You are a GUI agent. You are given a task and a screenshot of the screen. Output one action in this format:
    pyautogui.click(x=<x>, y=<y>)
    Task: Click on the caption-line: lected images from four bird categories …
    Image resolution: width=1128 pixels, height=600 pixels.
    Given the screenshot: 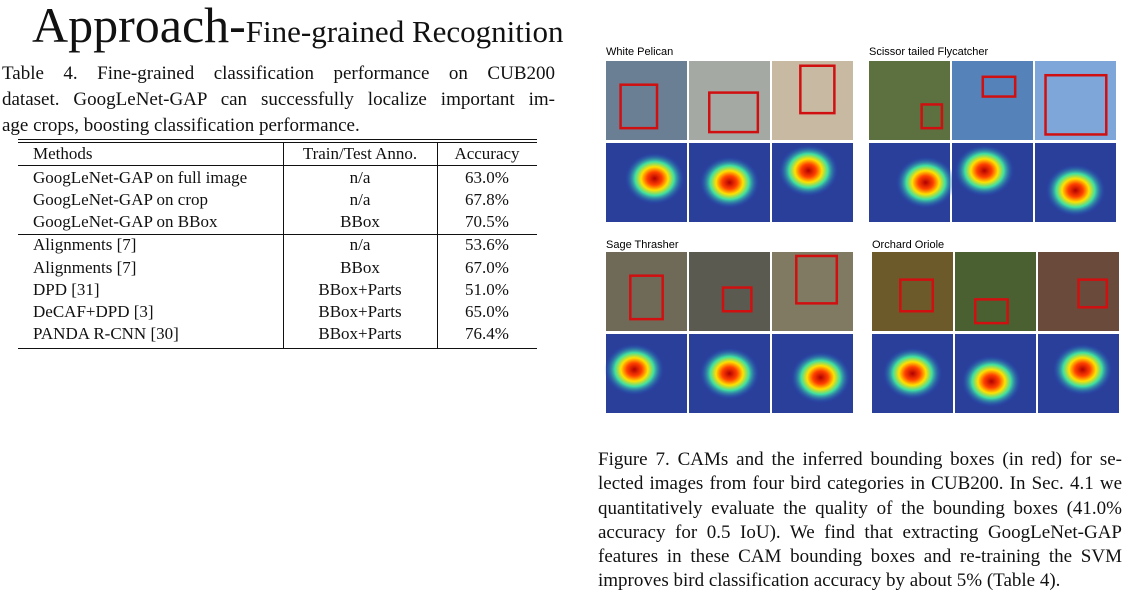 What is the action you would take?
    pyautogui.click(x=860, y=484)
    